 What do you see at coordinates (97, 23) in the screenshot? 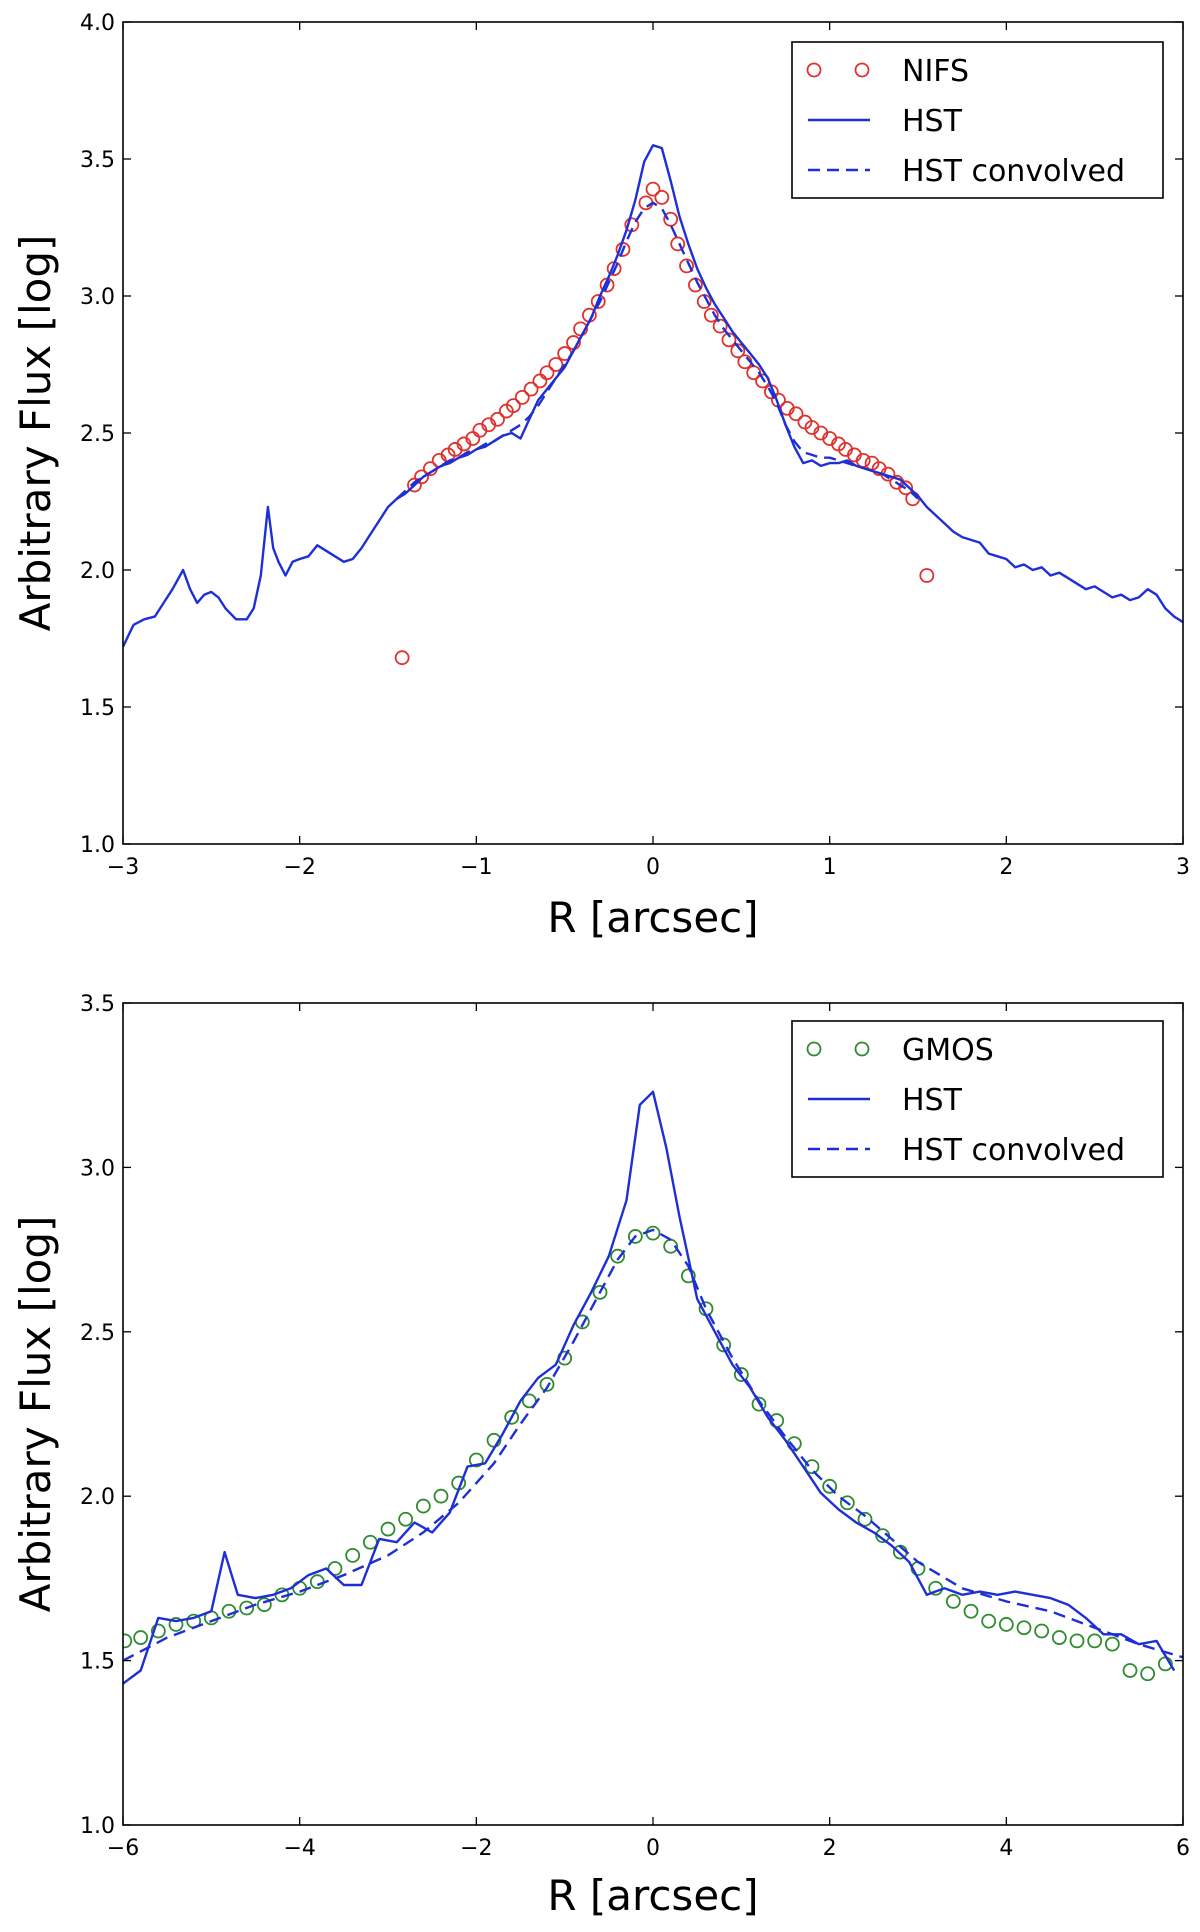
I see `y-tick-label: 4.0` at bounding box center [97, 23].